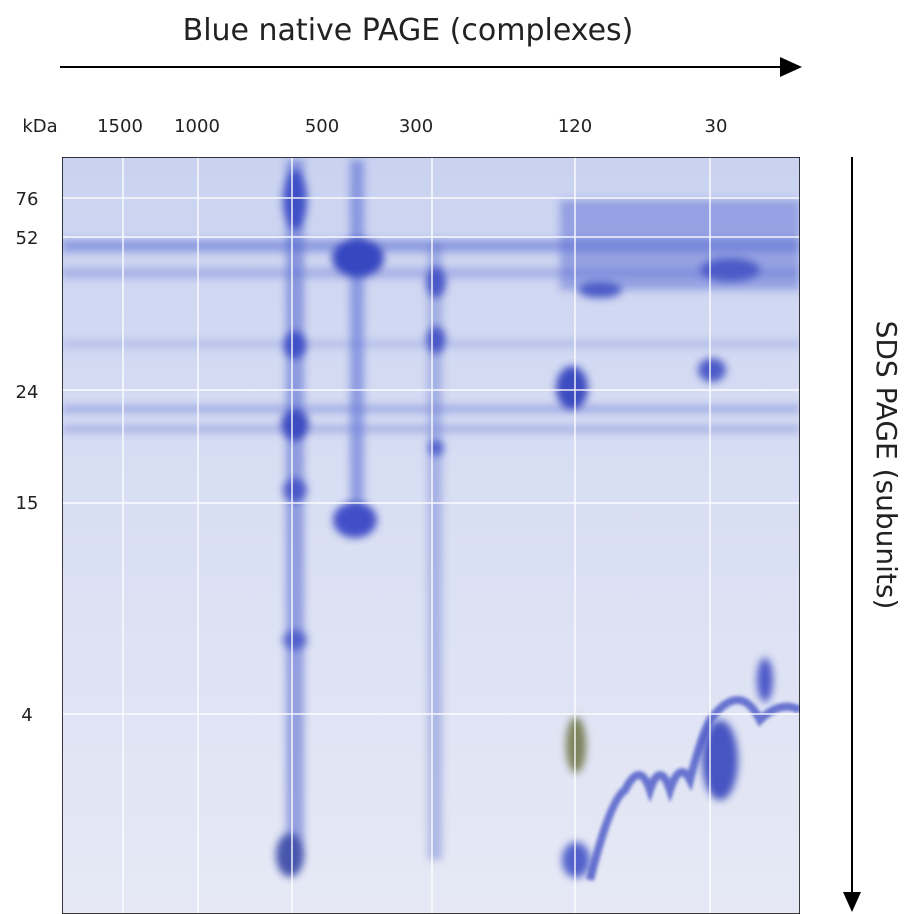  I want to click on left-label: 24, so click(27, 392).